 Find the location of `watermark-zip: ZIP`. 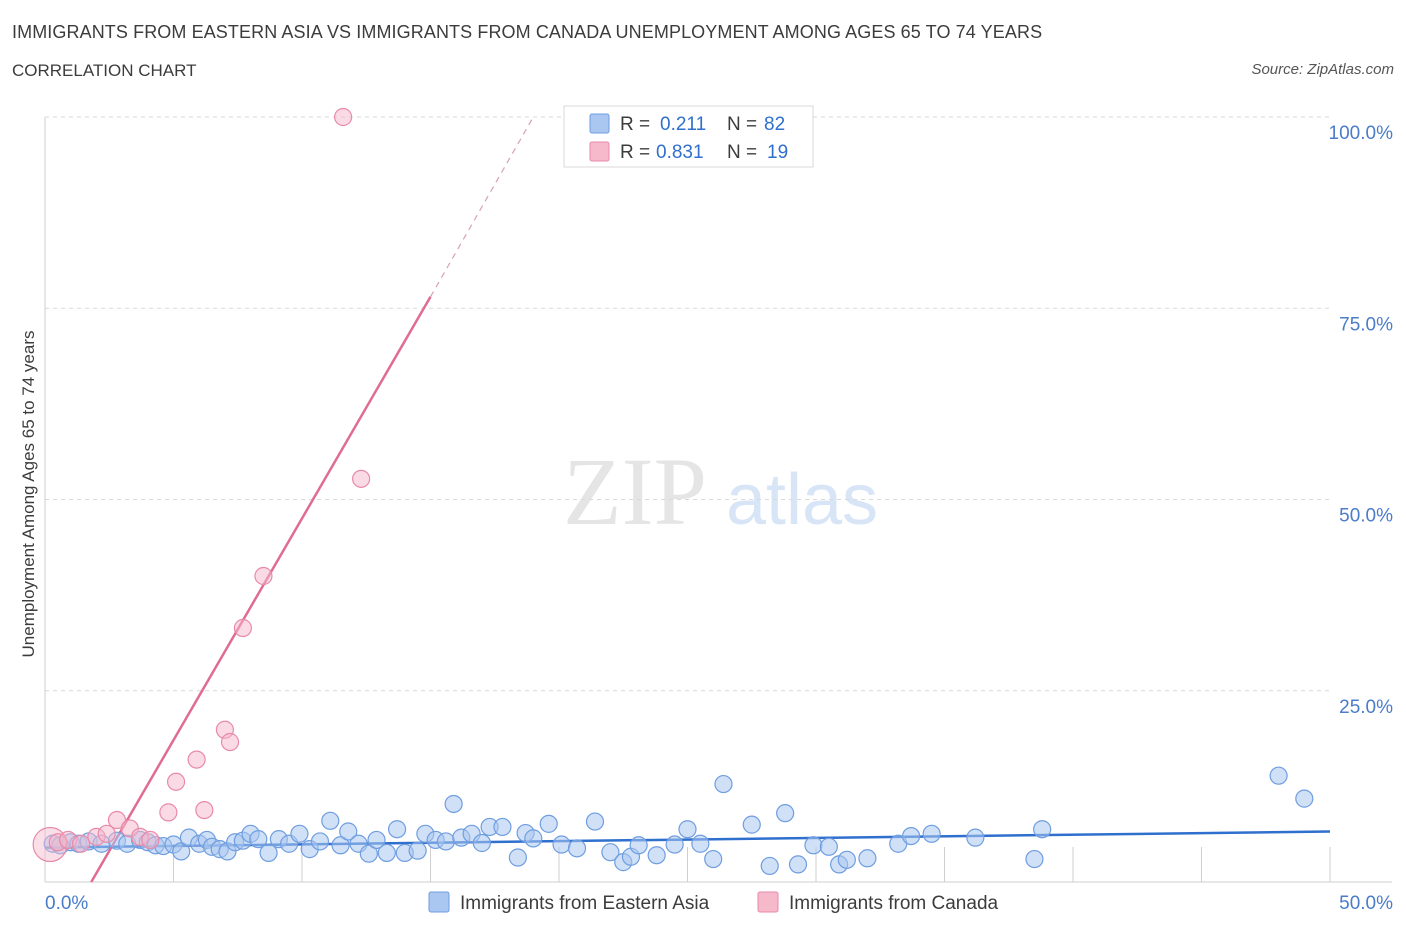

watermark-zip: ZIP is located at coordinates (635, 491).